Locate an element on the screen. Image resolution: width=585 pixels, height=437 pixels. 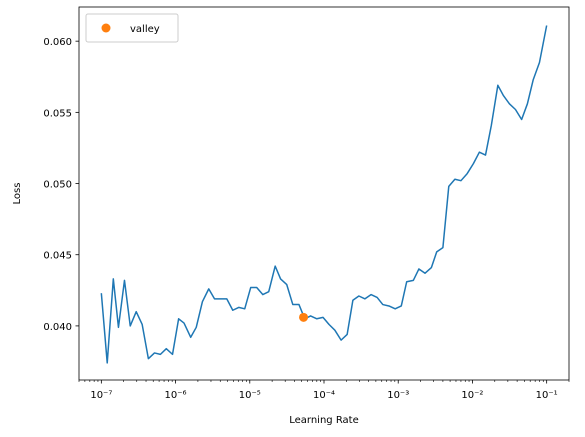
x-axis-label: Learning Rate is located at coordinates (324, 420).